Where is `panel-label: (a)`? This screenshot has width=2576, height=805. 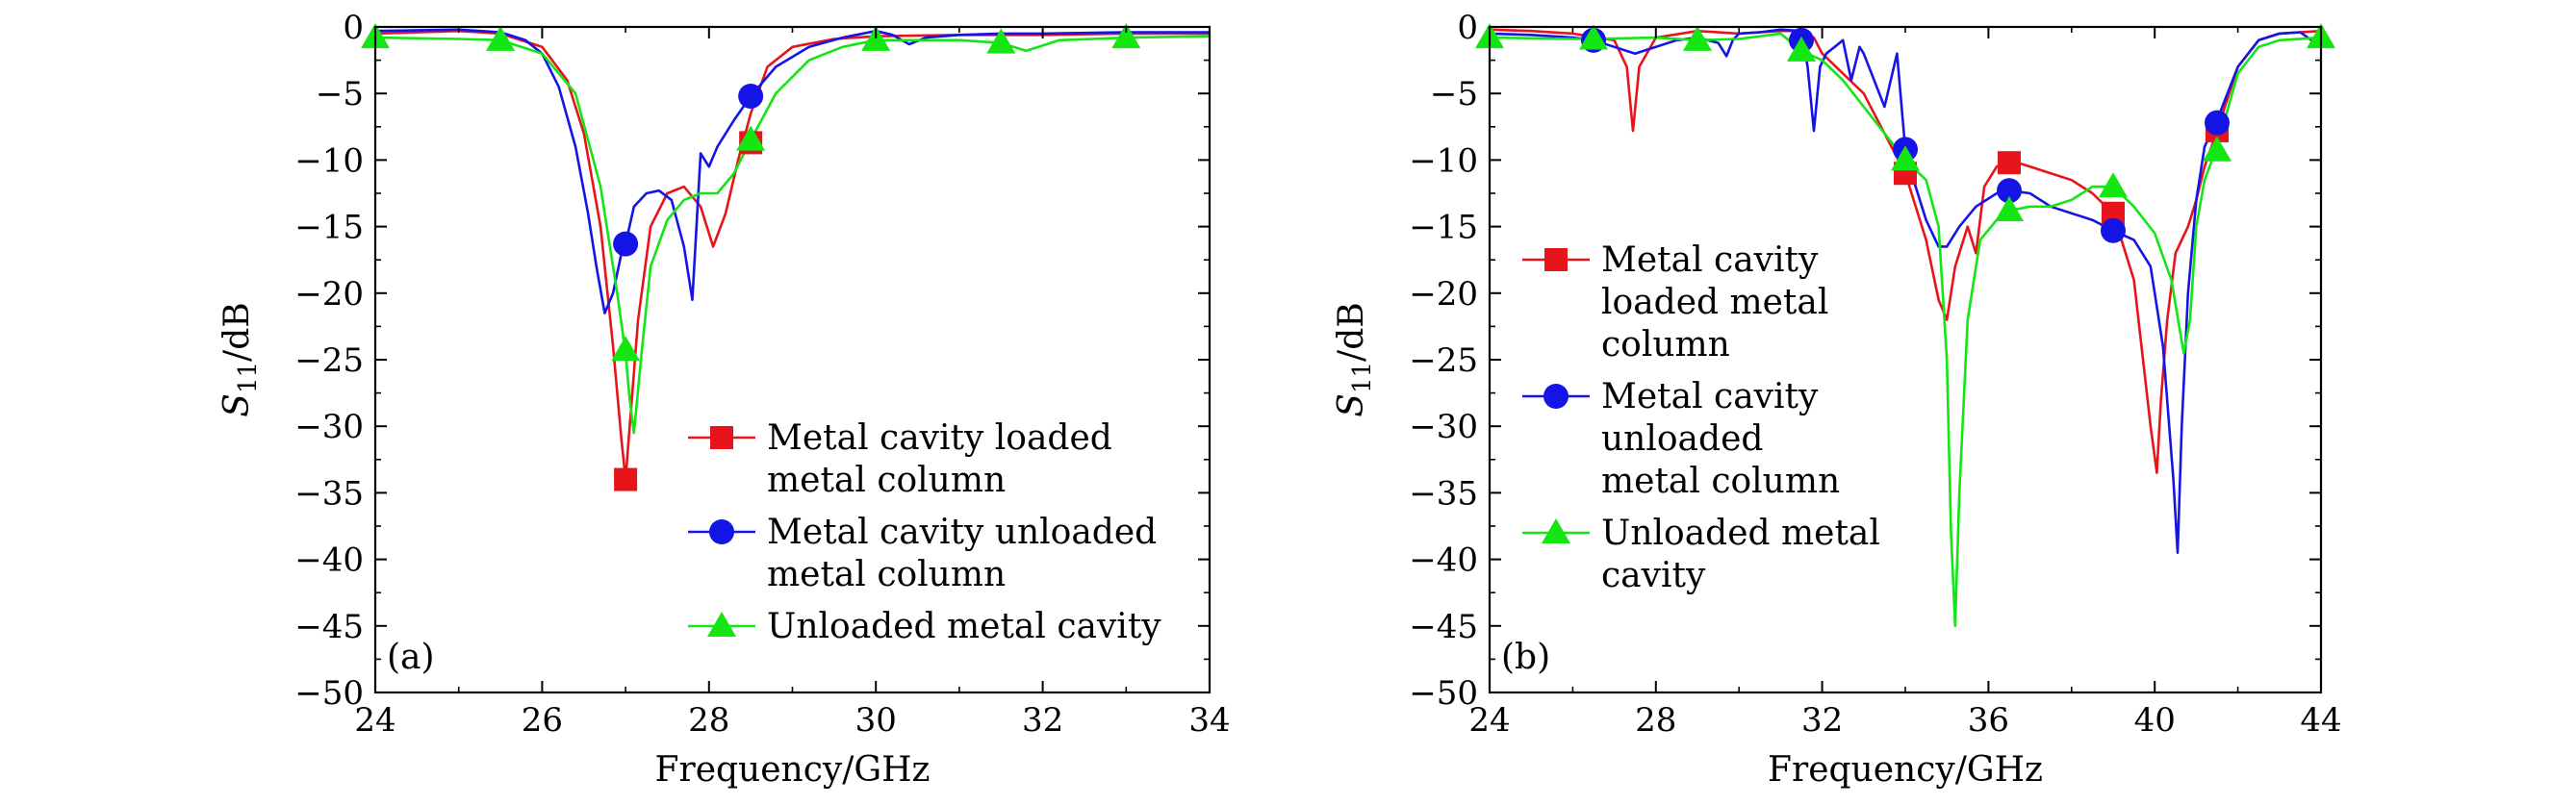
panel-label: (a) is located at coordinates (411, 657).